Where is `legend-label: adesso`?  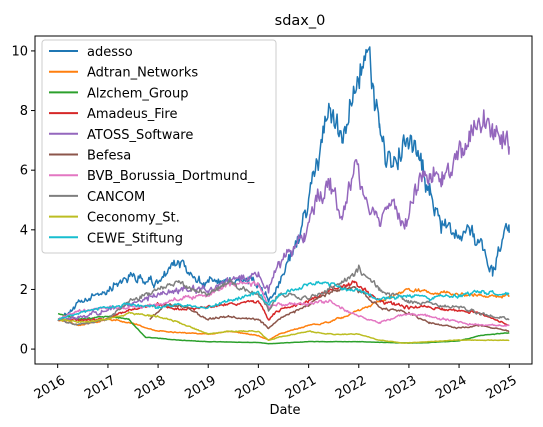
legend-label: adesso is located at coordinates (110, 52).